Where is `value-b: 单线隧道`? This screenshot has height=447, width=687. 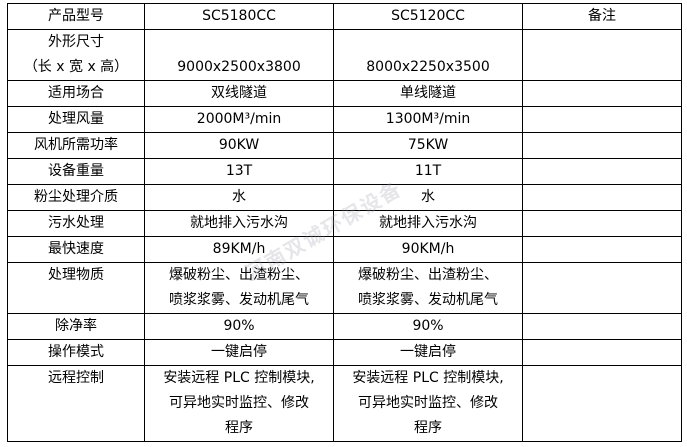 value-b: 单线隧道 is located at coordinates (428, 93).